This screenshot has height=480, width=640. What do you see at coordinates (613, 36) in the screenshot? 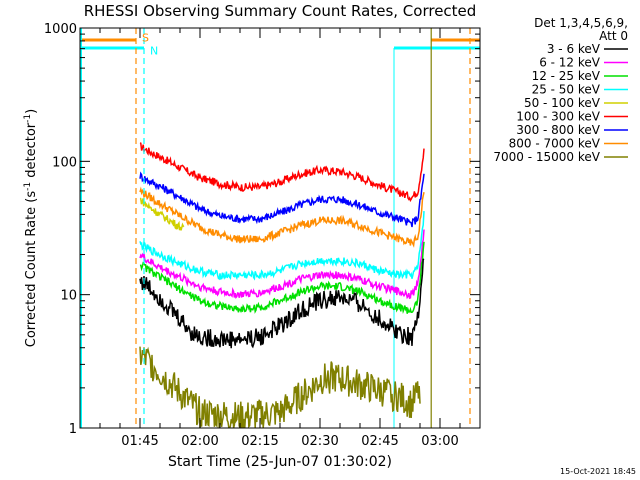
I see `legend-header-attenuator: Att 0` at bounding box center [613, 36].